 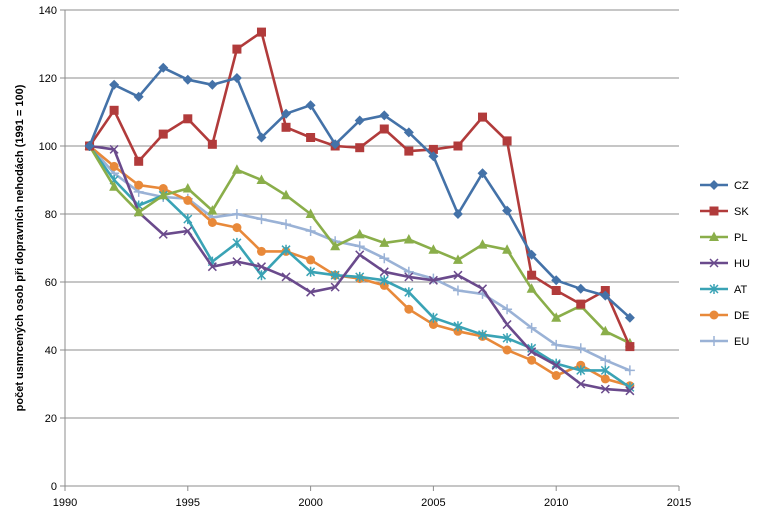 I want to click on legend: CZ SK PL HU AT DE EU, so click(x=725, y=264).